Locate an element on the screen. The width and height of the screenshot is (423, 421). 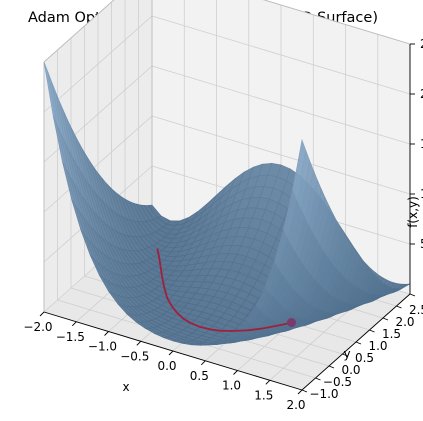
y-tick-label: −0.5 is located at coordinates (337, 382).